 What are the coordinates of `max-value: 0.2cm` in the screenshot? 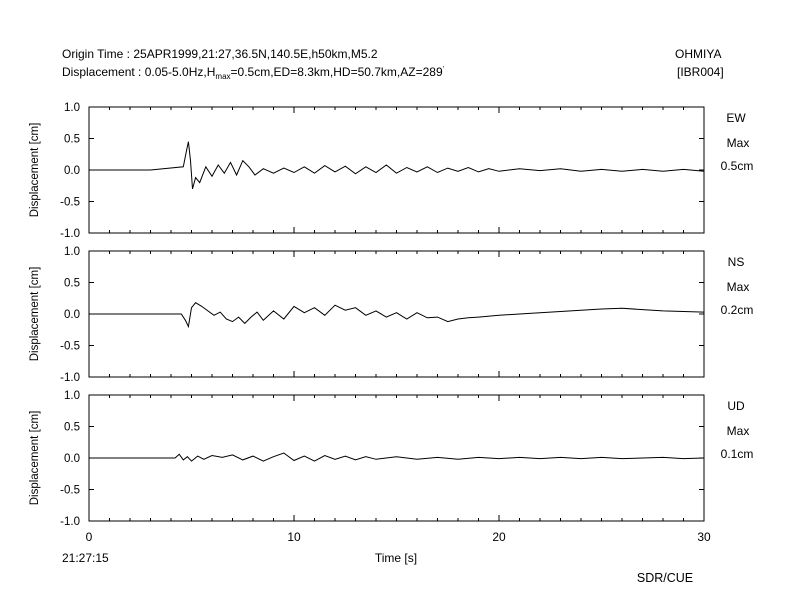 It's located at (737, 310).